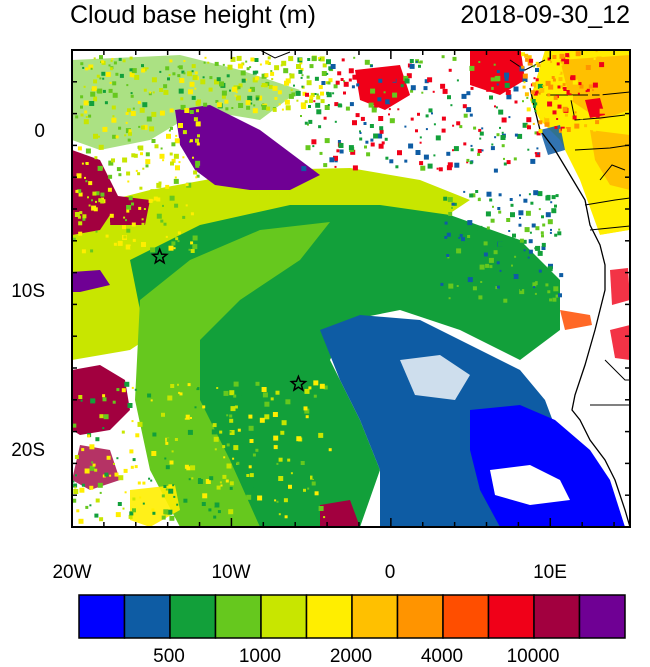  I want to click on colorbar, so click(352, 616).